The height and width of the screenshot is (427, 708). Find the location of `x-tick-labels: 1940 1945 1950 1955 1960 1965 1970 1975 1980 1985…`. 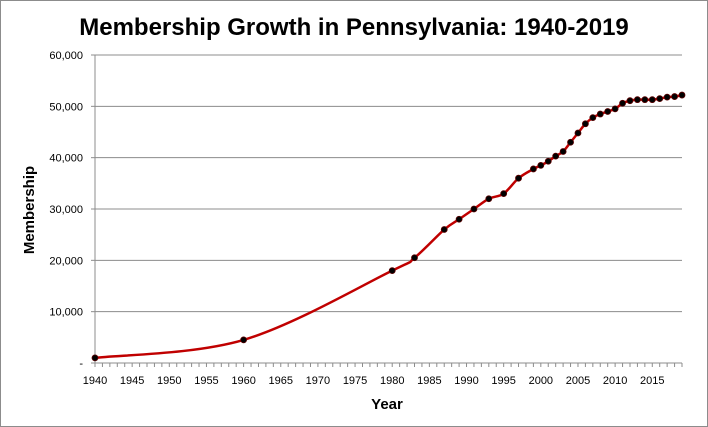

x-tick-labels: 1940 1945 1950 1955 1960 1965 1970 1975 1980 1985… is located at coordinates (374, 381).